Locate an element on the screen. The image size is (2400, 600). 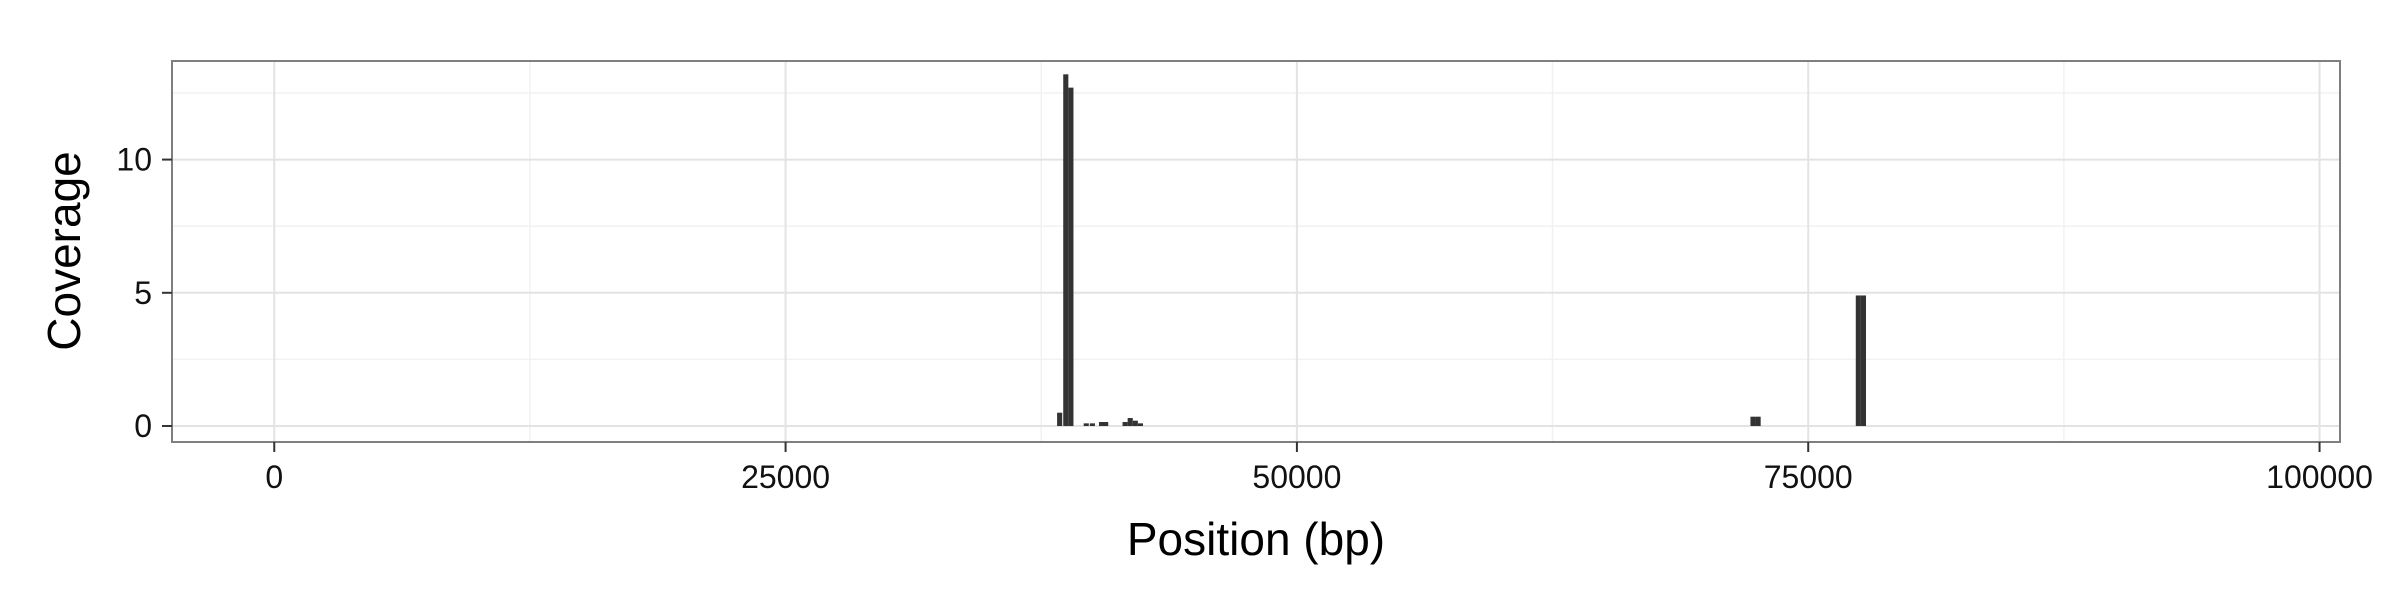
x-axis-title: Position (bp) is located at coordinates (1256, 539).